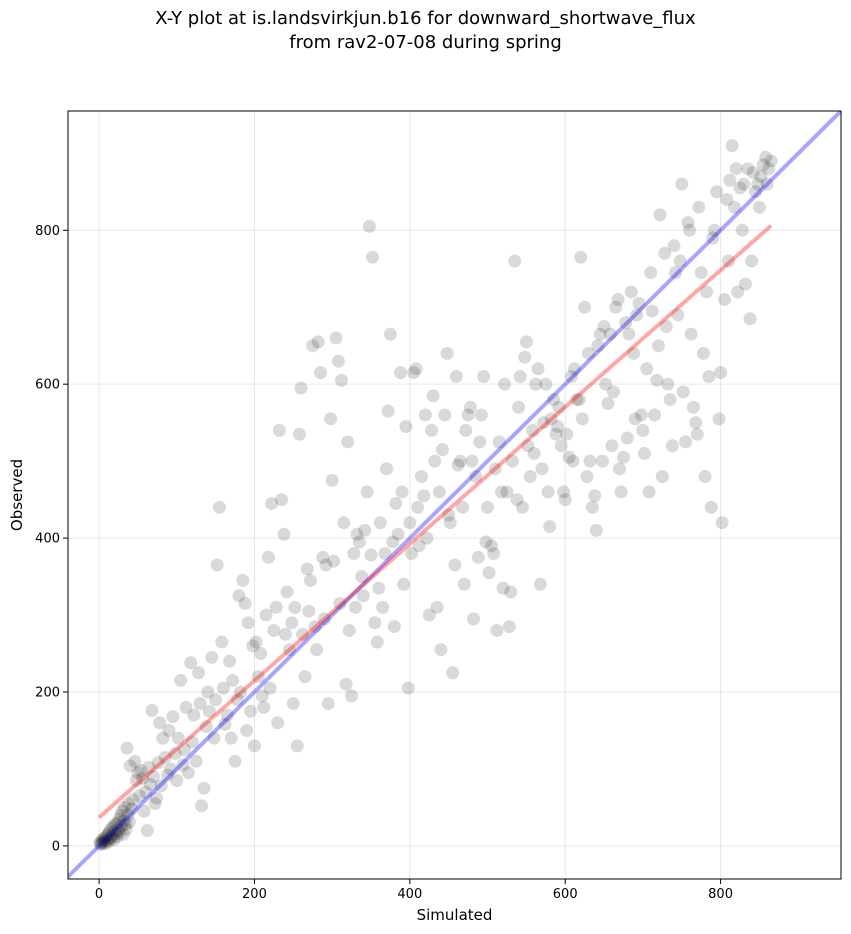 The image size is (851, 934). I want to click on x-axis-label: Simulated, so click(455, 915).